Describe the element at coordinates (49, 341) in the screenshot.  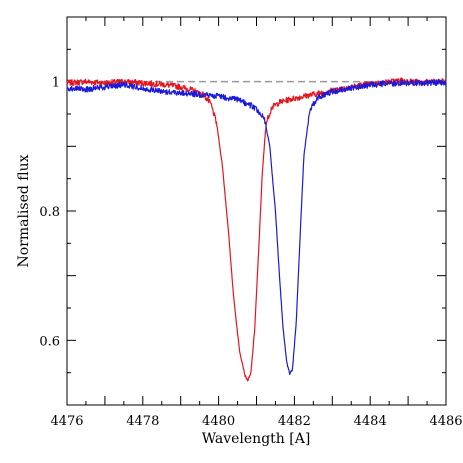
I see `y-tick-label: 0.6` at that location.